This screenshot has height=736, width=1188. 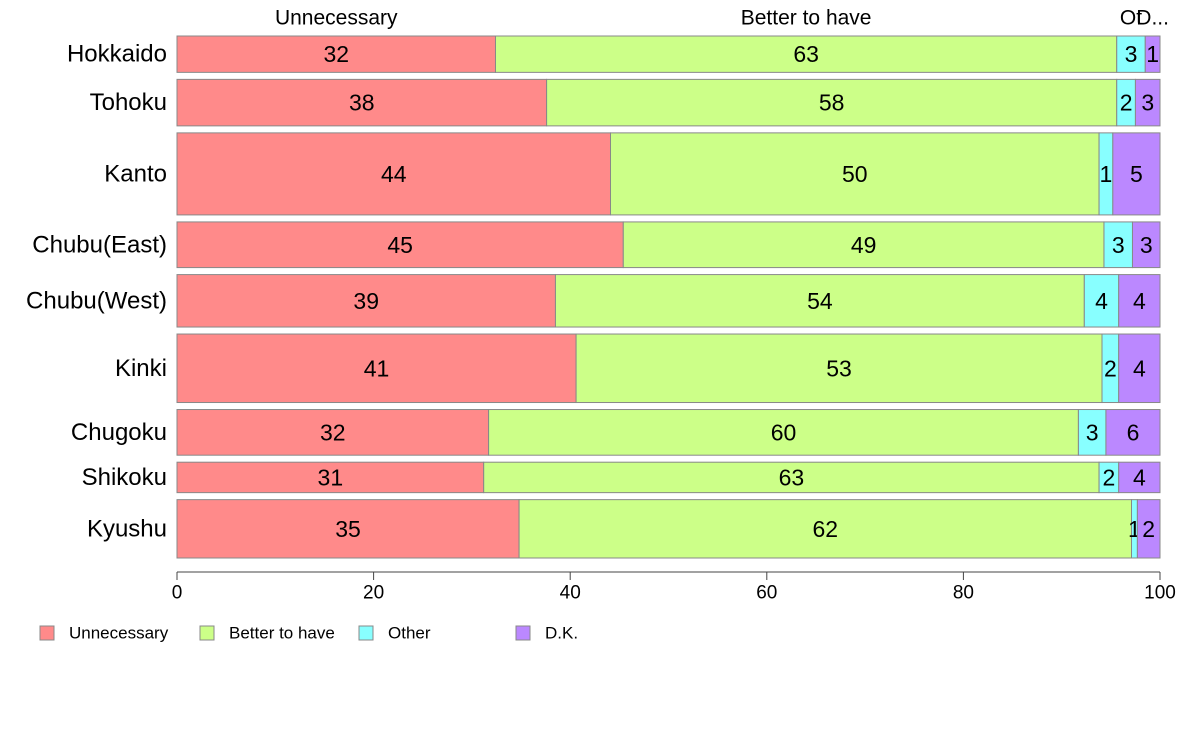 I want to click on data-label: 58, so click(x=832, y=103).